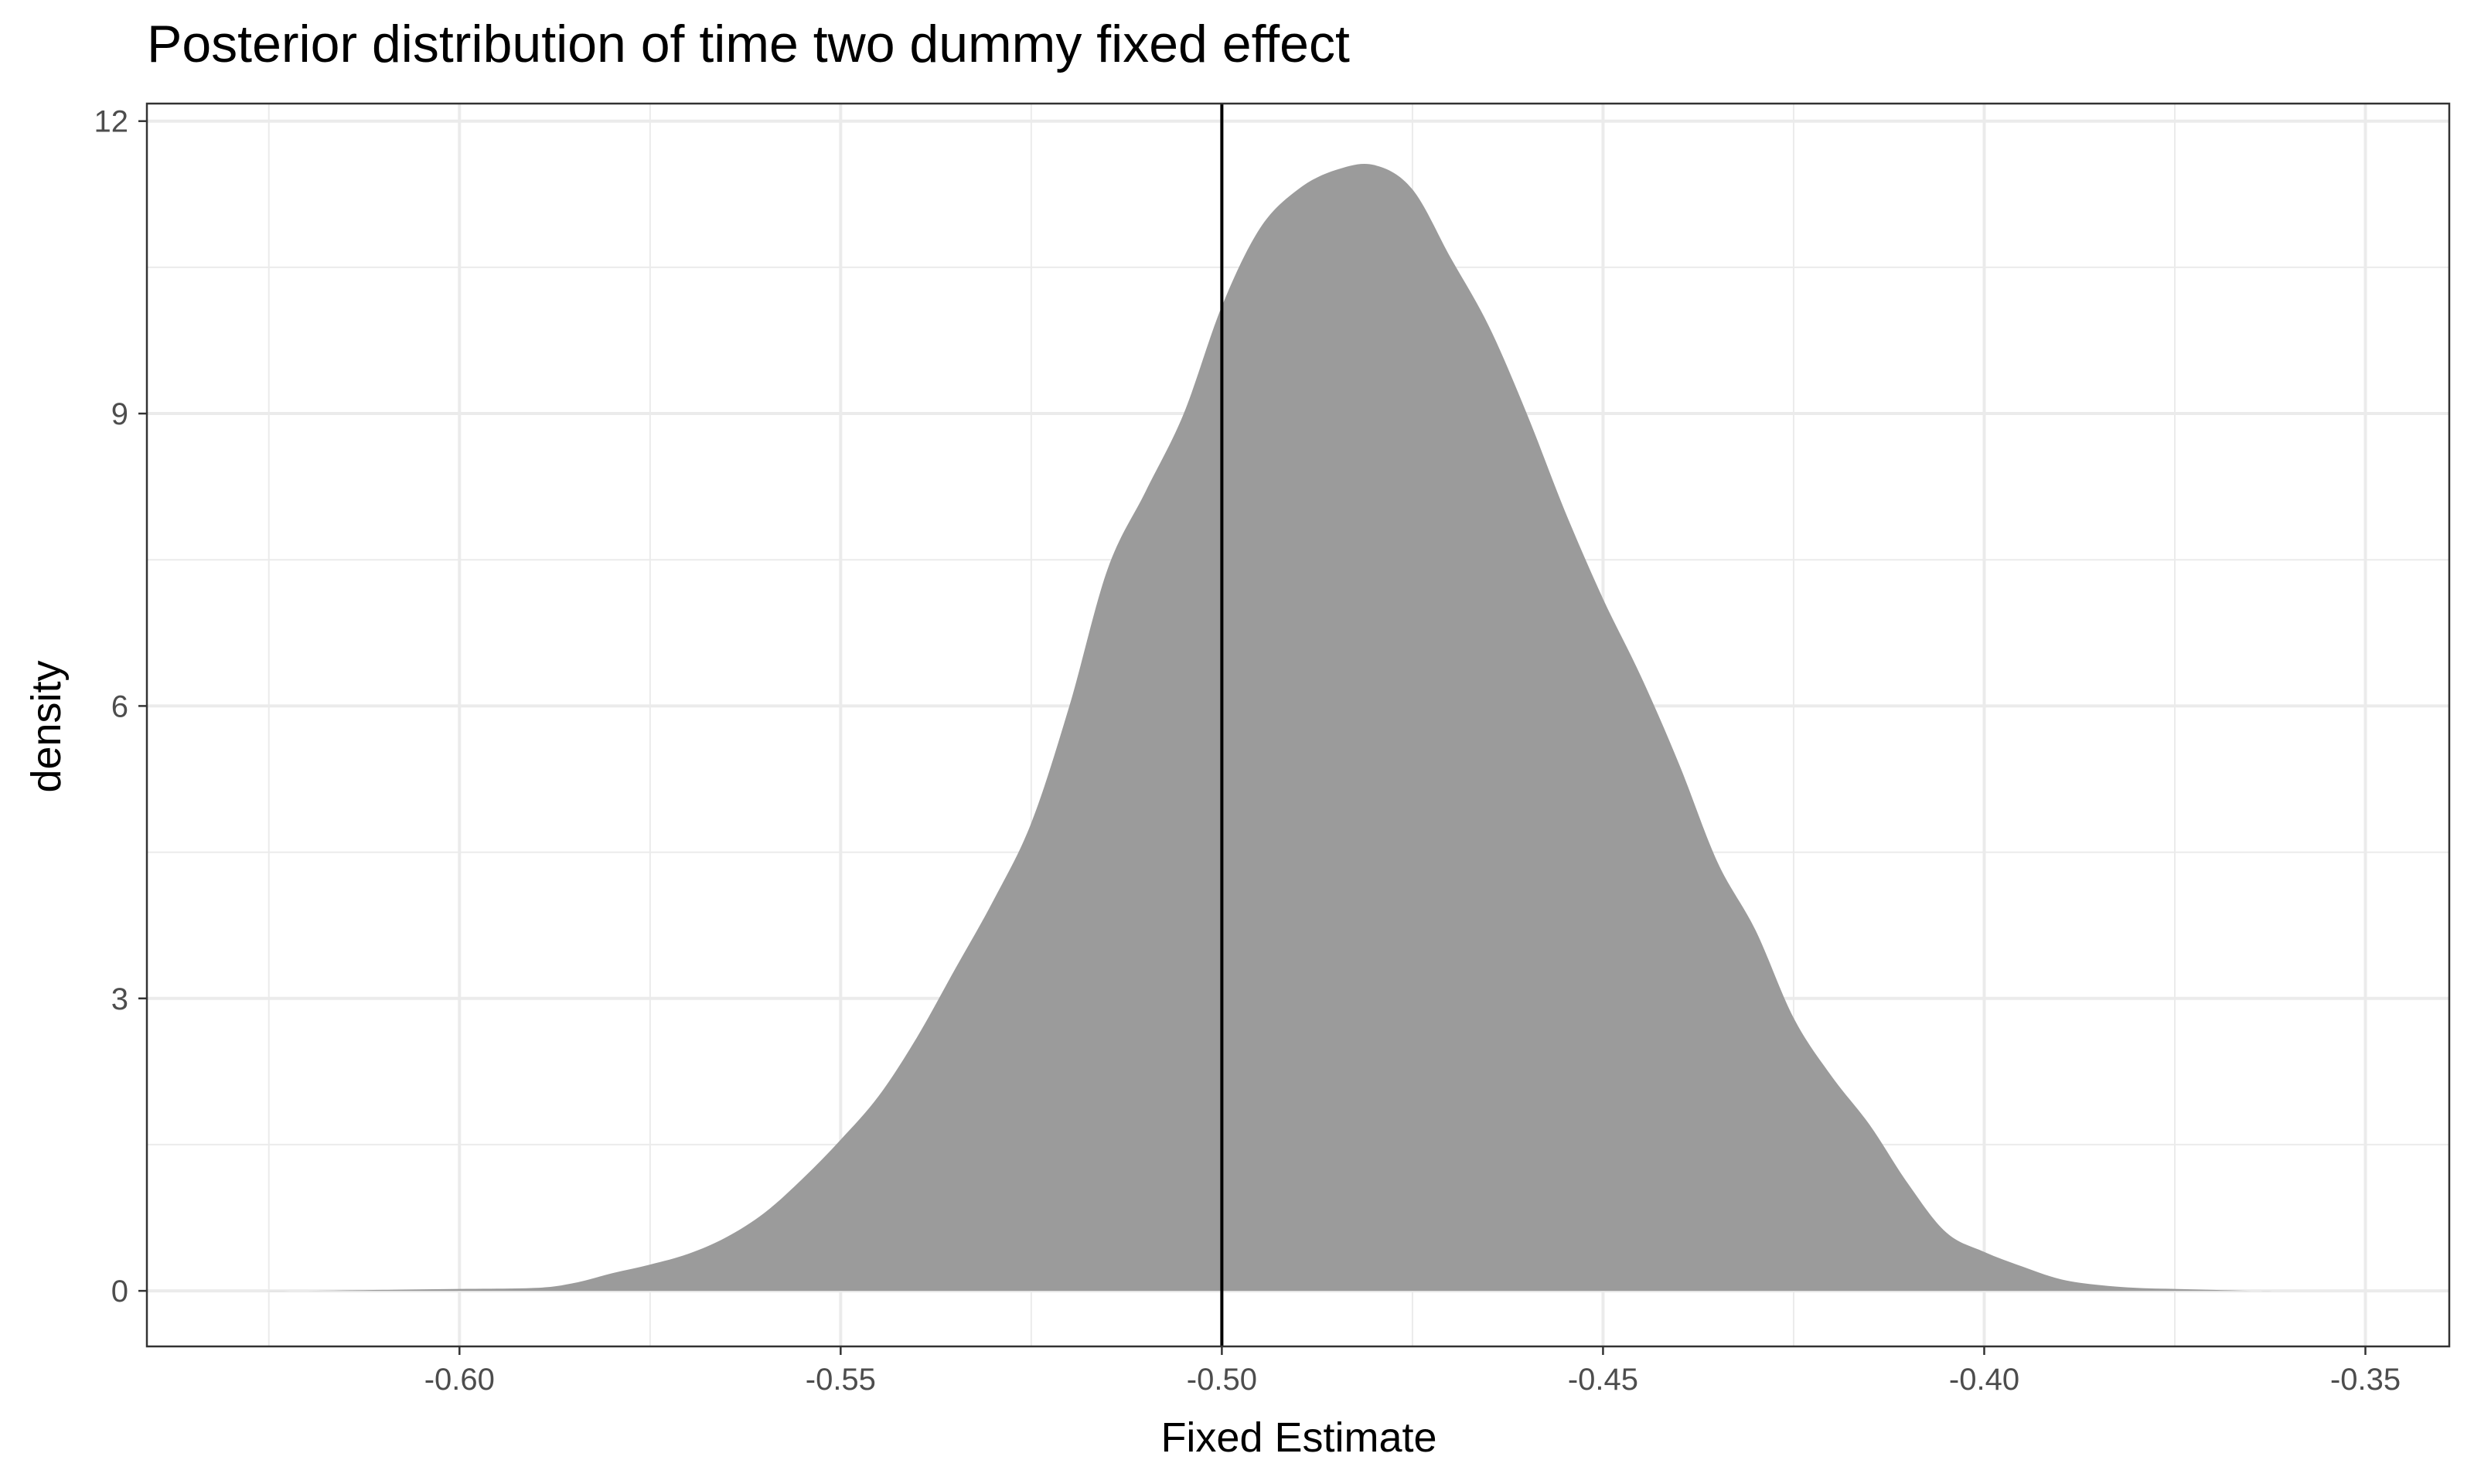  Describe the element at coordinates (111, 122) in the screenshot. I see `y-tick-label: 12` at that location.